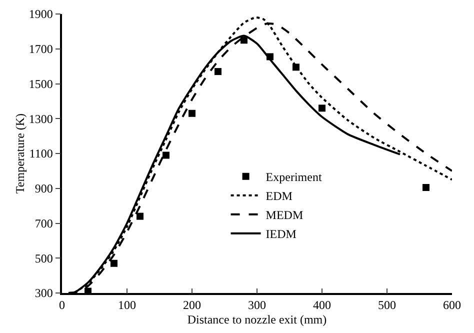 The image size is (474, 333). I want to click on x-tick-label: 400, so click(322, 305).